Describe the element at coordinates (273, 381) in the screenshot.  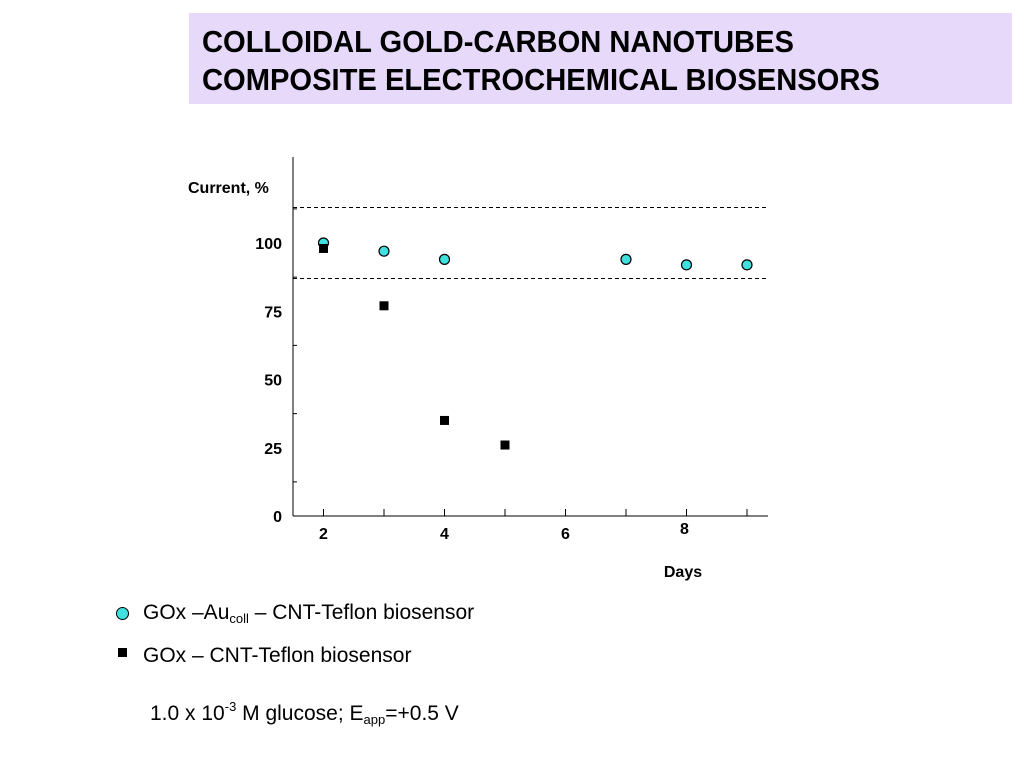
I see `y-tick-label: 50` at that location.